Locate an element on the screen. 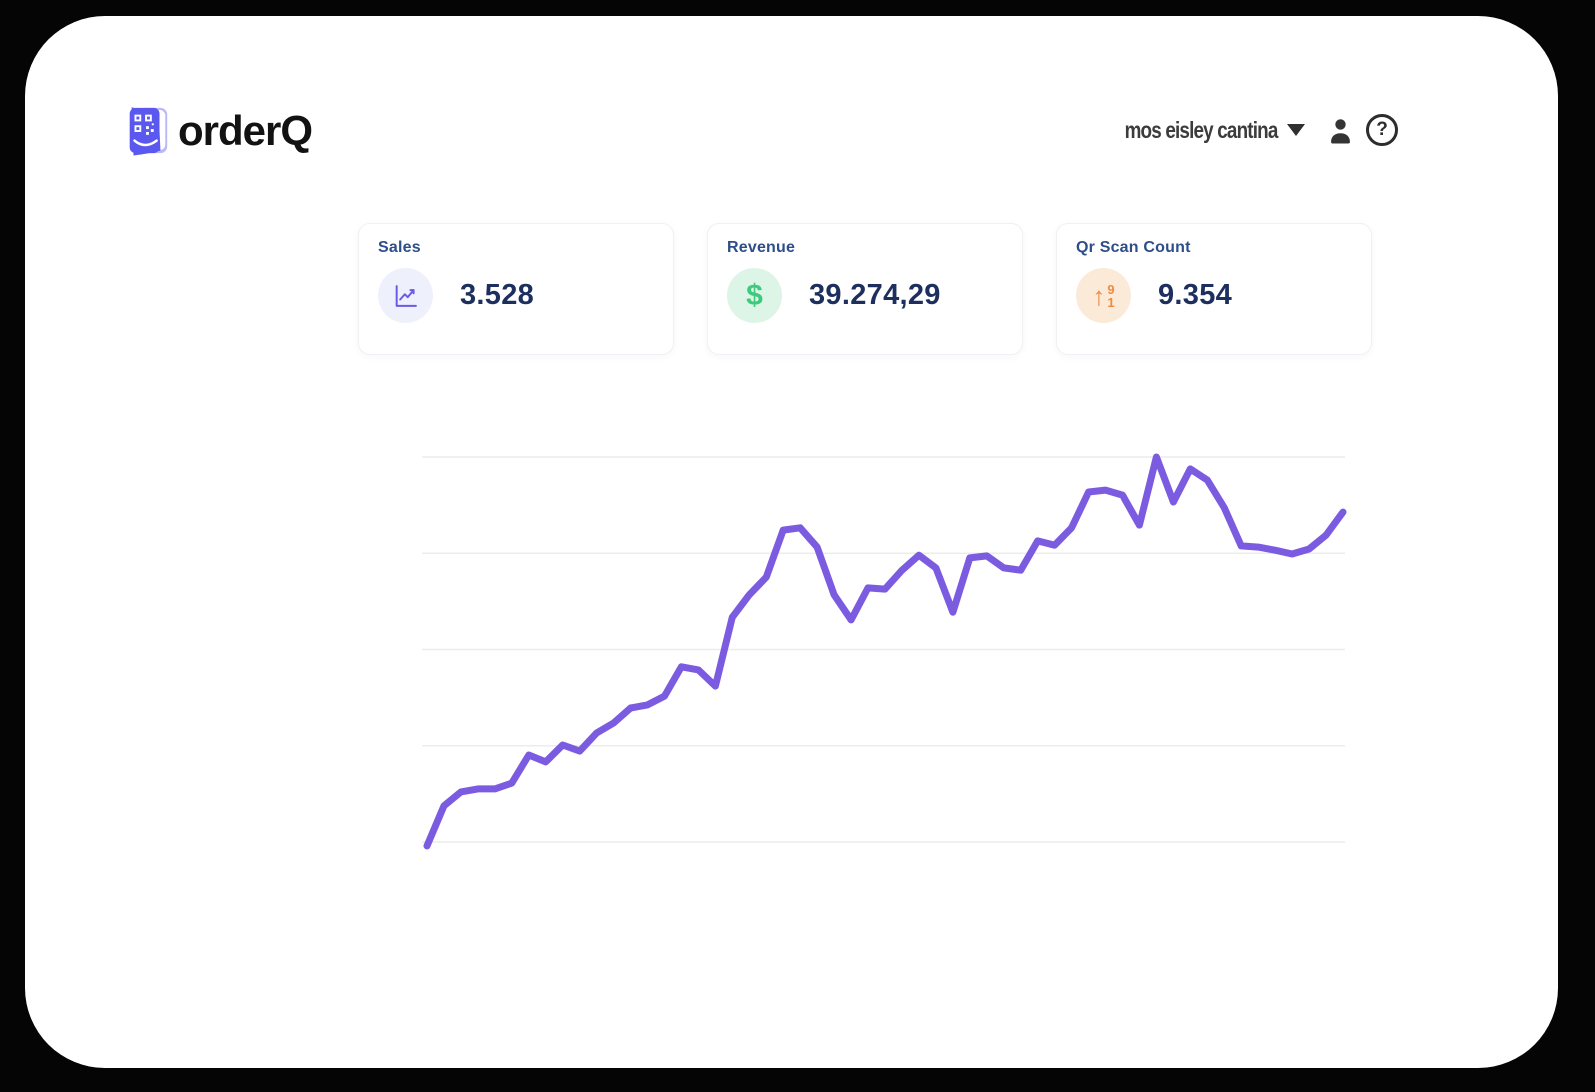 Image resolution: width=1595 pixels, height=1092 pixels. question-mark-icon: ? is located at coordinates (1382, 129).